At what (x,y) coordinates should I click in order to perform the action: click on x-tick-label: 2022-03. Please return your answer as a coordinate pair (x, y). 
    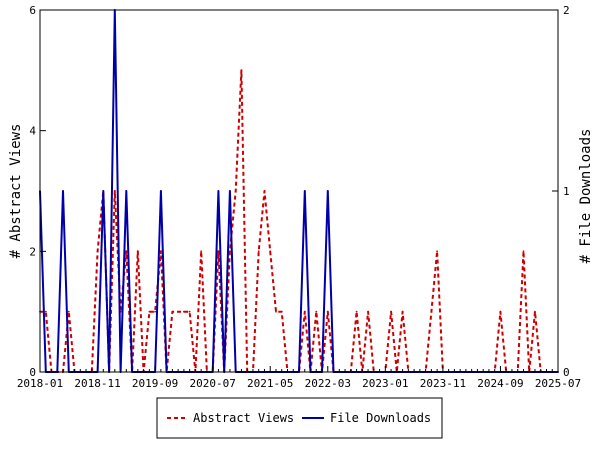
    Looking at the image, I should click on (328, 383).